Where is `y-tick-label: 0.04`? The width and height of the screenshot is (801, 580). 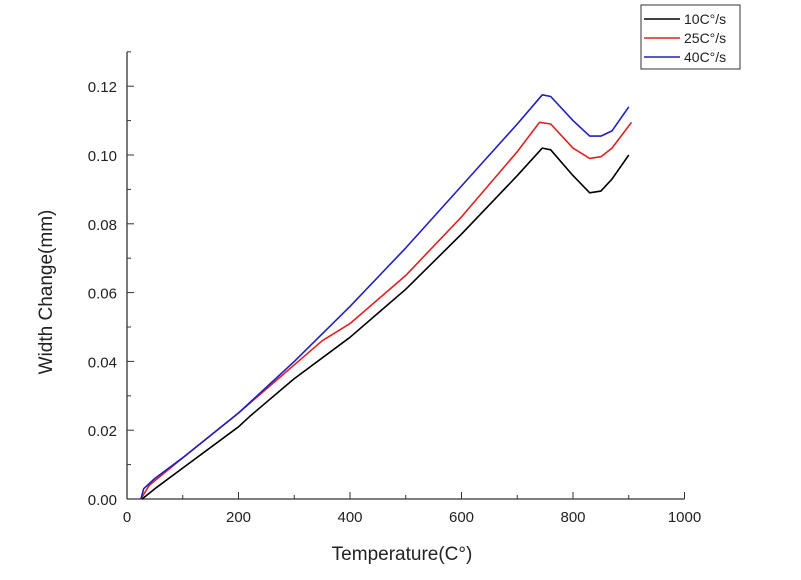 y-tick-label: 0.04 is located at coordinates (102, 362).